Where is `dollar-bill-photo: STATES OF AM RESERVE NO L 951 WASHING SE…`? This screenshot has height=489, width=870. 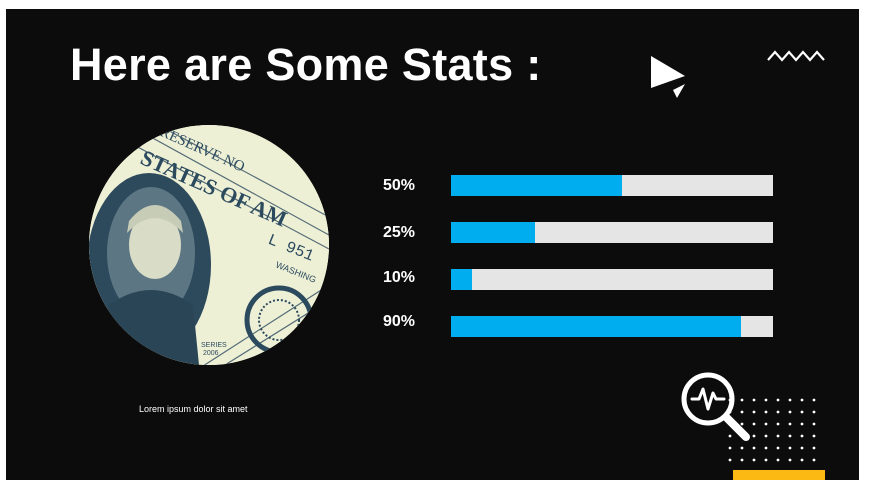
dollar-bill-photo: STATES OF AM RESERVE NO L 951 WASHING SE… is located at coordinates (209, 245).